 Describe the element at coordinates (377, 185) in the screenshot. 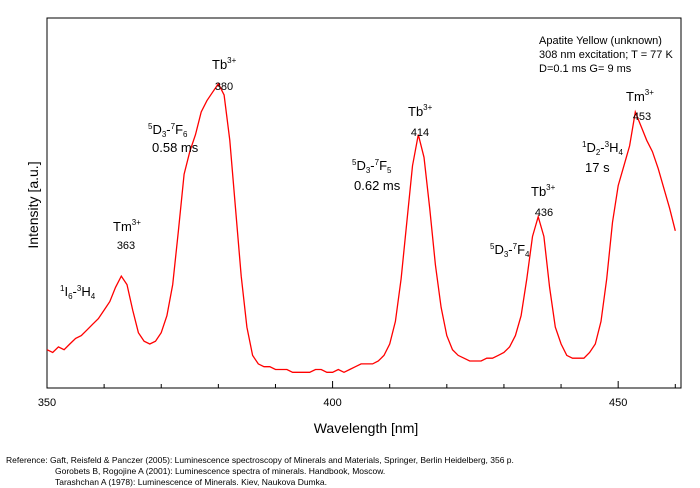

I see `svg-text: 0.62 ms` at that location.